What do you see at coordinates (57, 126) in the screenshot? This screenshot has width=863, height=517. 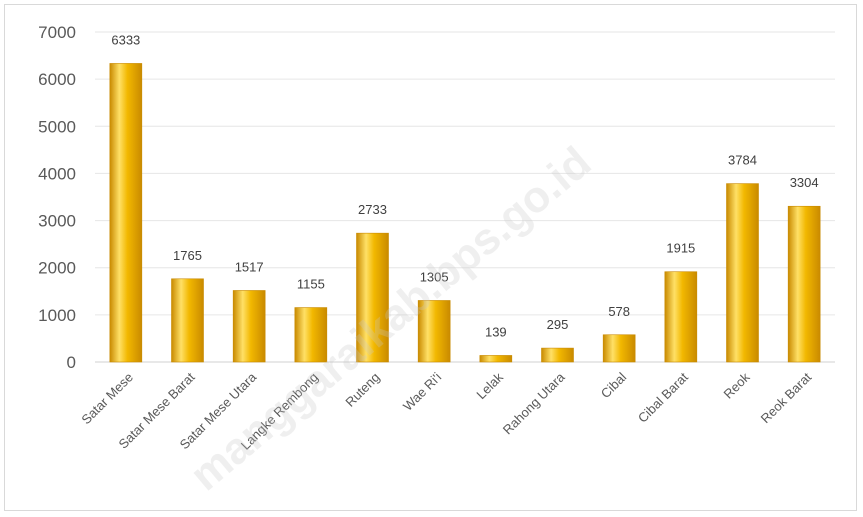 I see `y-tick-label: 5000` at bounding box center [57, 126].